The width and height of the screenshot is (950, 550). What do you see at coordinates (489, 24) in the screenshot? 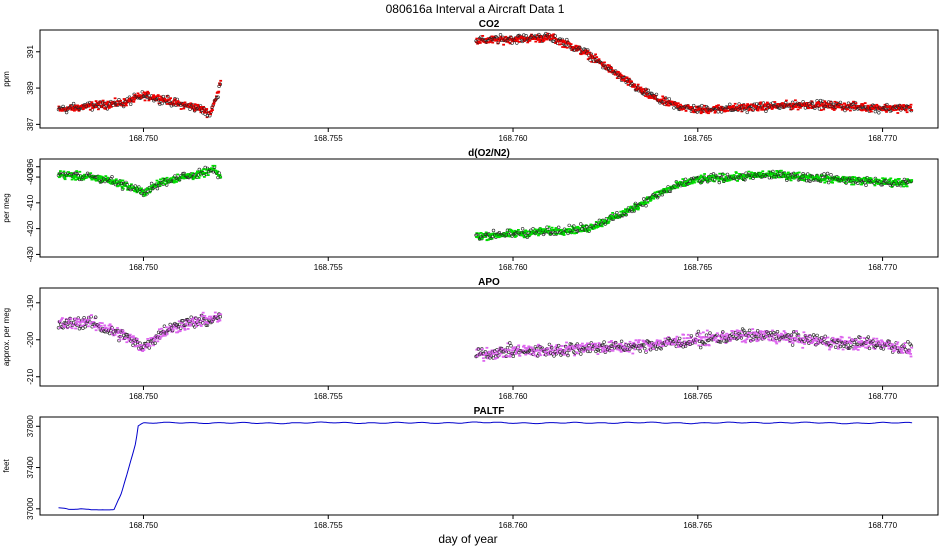
I see `panel-title: CO2` at bounding box center [489, 24].